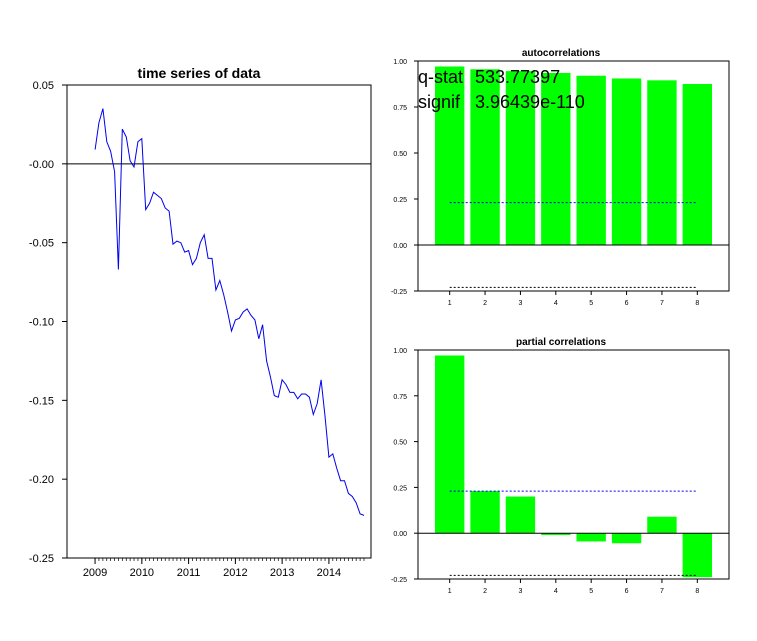 This screenshot has width=757, height=641. I want to click on x-tick-label: 2011, so click(189, 573).